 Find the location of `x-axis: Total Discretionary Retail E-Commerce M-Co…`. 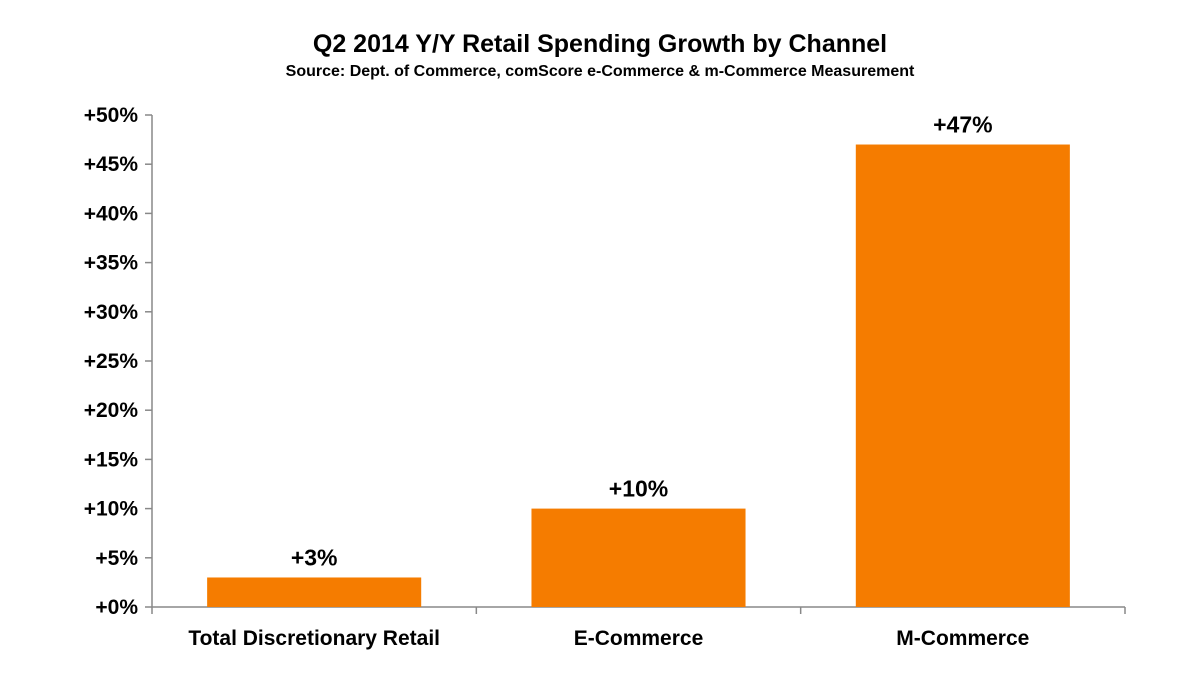

x-axis: Total Discretionary Retail E-Commerce M-Co… is located at coordinates (638, 628).